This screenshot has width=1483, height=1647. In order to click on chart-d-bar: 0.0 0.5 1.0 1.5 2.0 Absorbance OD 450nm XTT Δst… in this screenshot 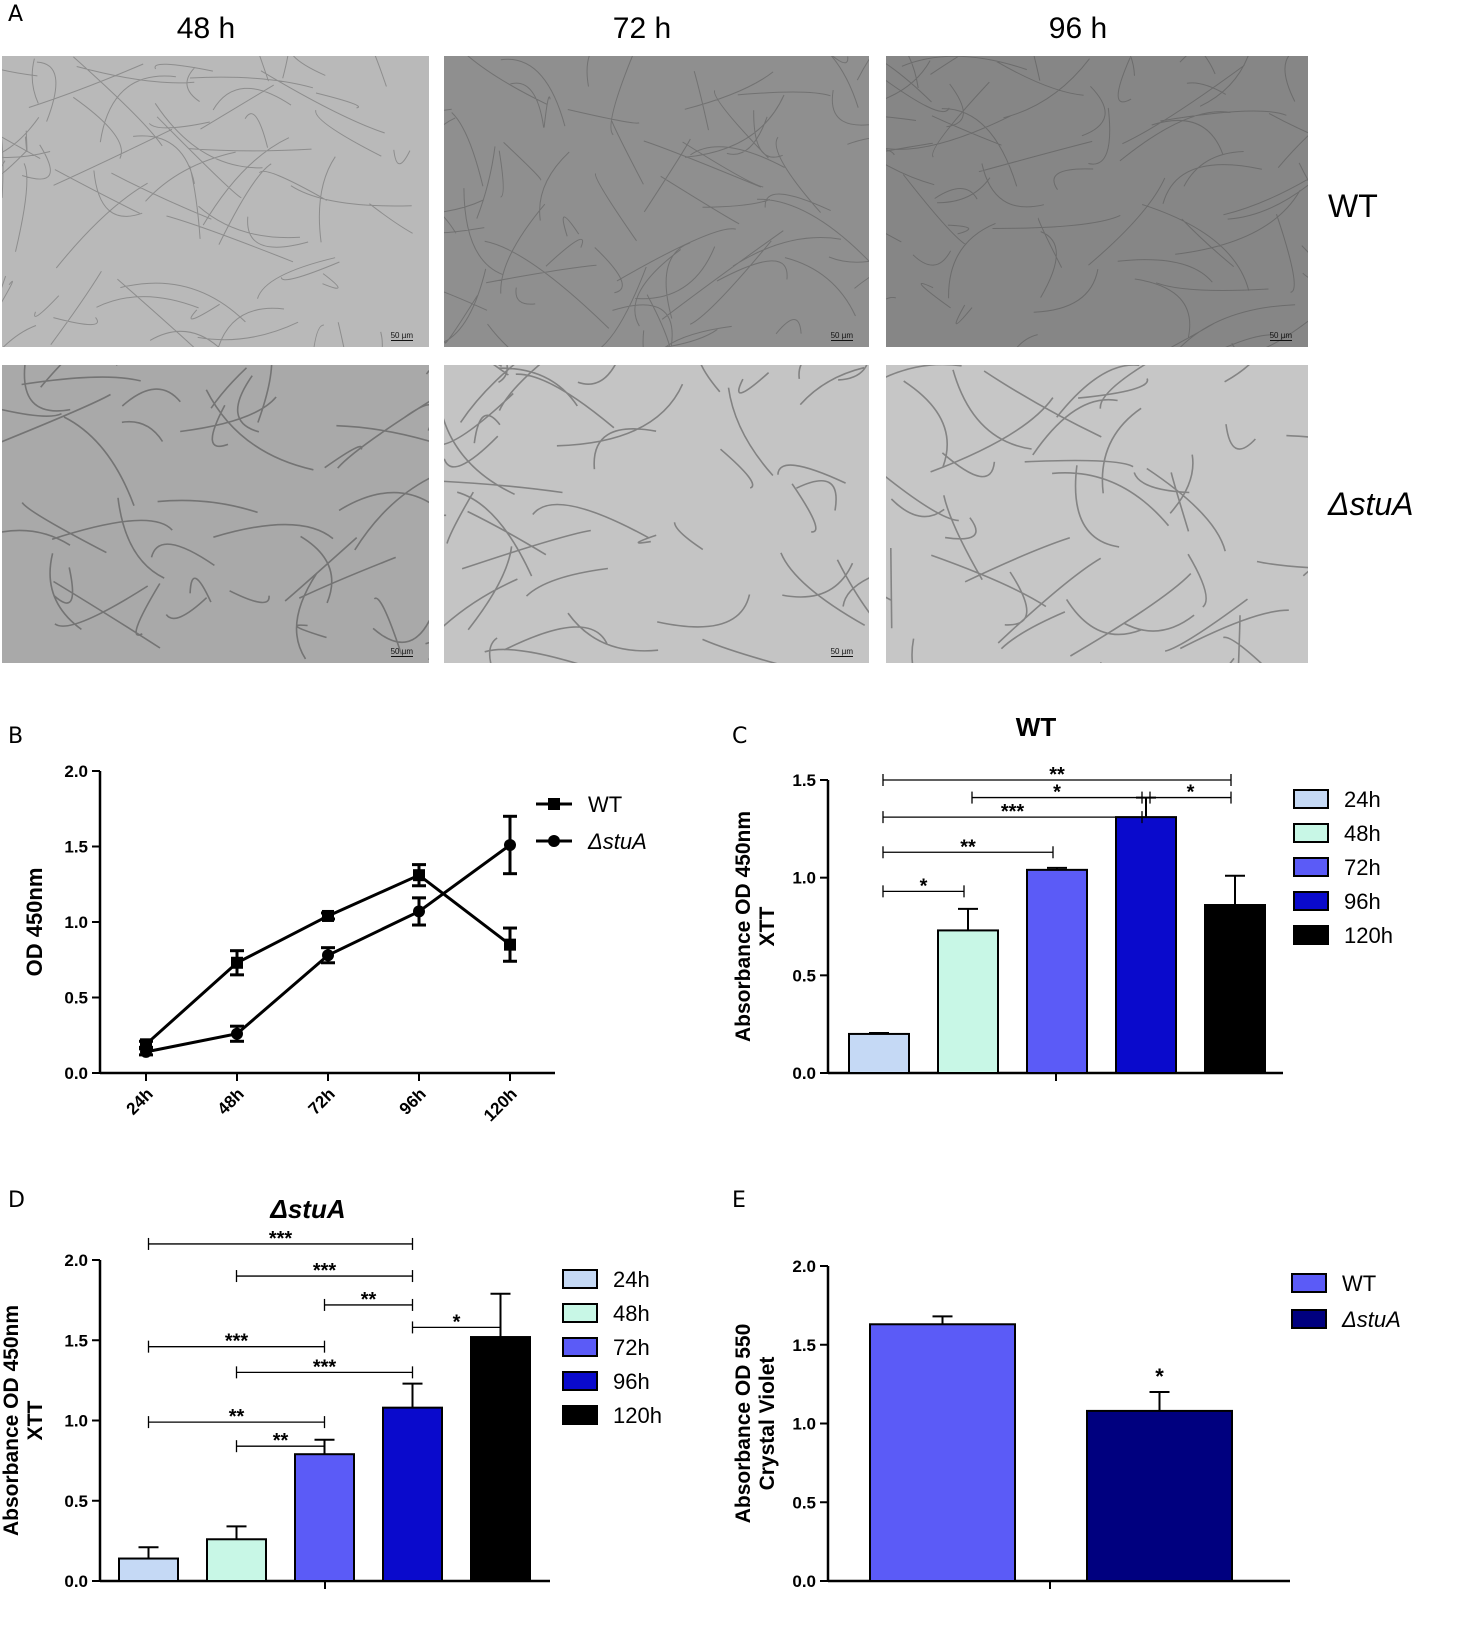, I will do `click(331, 1392)`.